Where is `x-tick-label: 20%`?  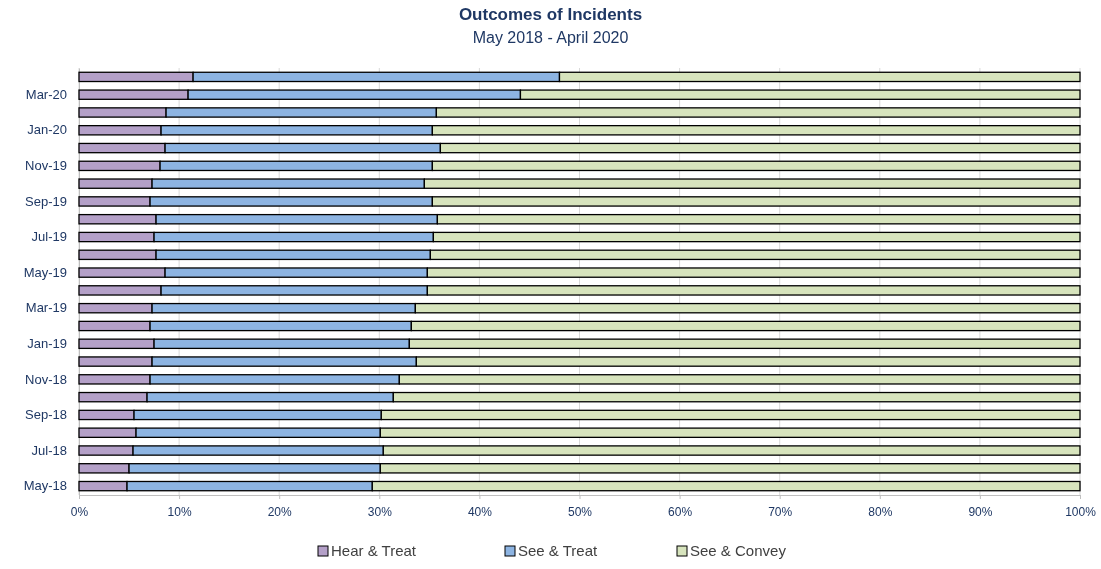 x-tick-label: 20% is located at coordinates (280, 512).